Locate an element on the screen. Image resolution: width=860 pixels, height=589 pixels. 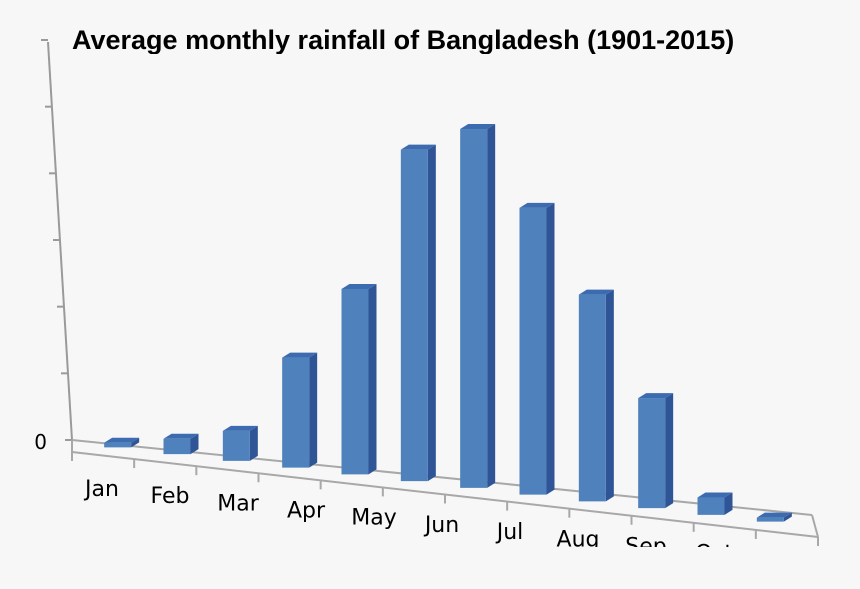
bar-dec is located at coordinates (774, 517).